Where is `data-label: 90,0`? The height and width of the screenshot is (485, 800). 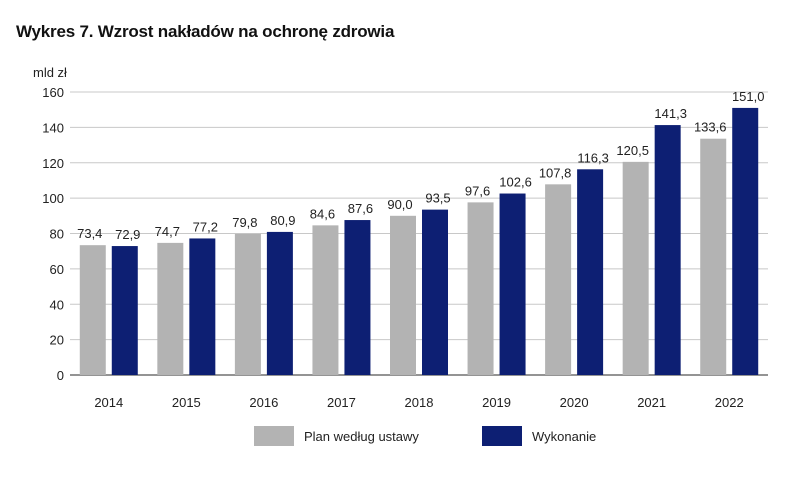 data-label: 90,0 is located at coordinates (399, 204).